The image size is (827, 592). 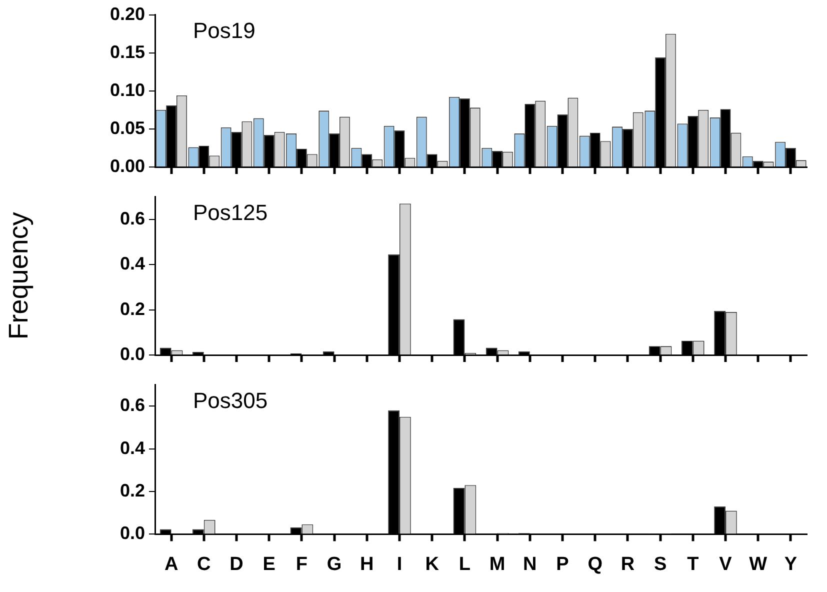 What do you see at coordinates (334, 564) in the screenshot?
I see `x-tick-label: G` at bounding box center [334, 564].